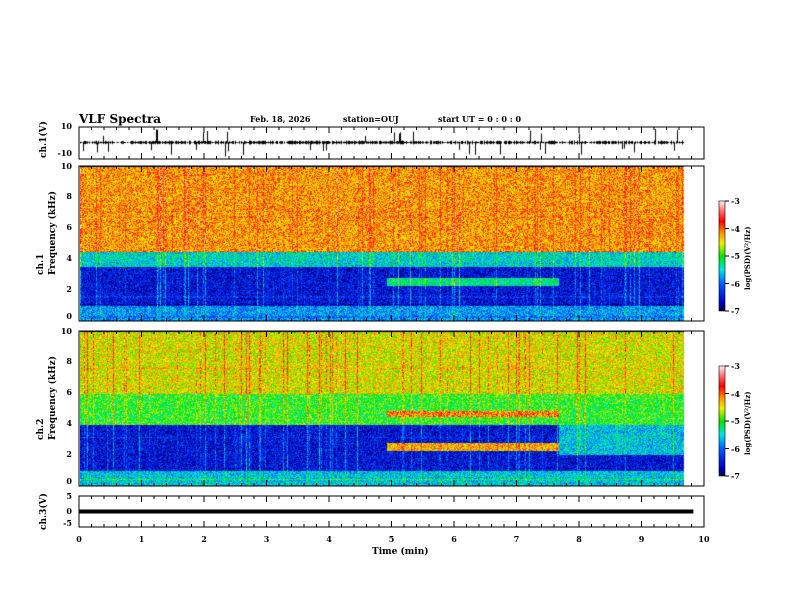  Describe the element at coordinates (44, 139) in the screenshot. I see `ch1-ylabel: ch.1(V)` at that location.